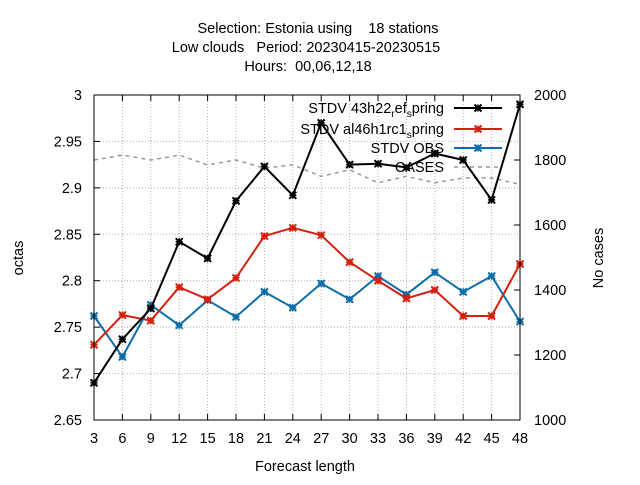 This screenshot has width=640, height=485. Describe the element at coordinates (68, 235) in the screenshot. I see `y-tick-label: 2.85` at that location.